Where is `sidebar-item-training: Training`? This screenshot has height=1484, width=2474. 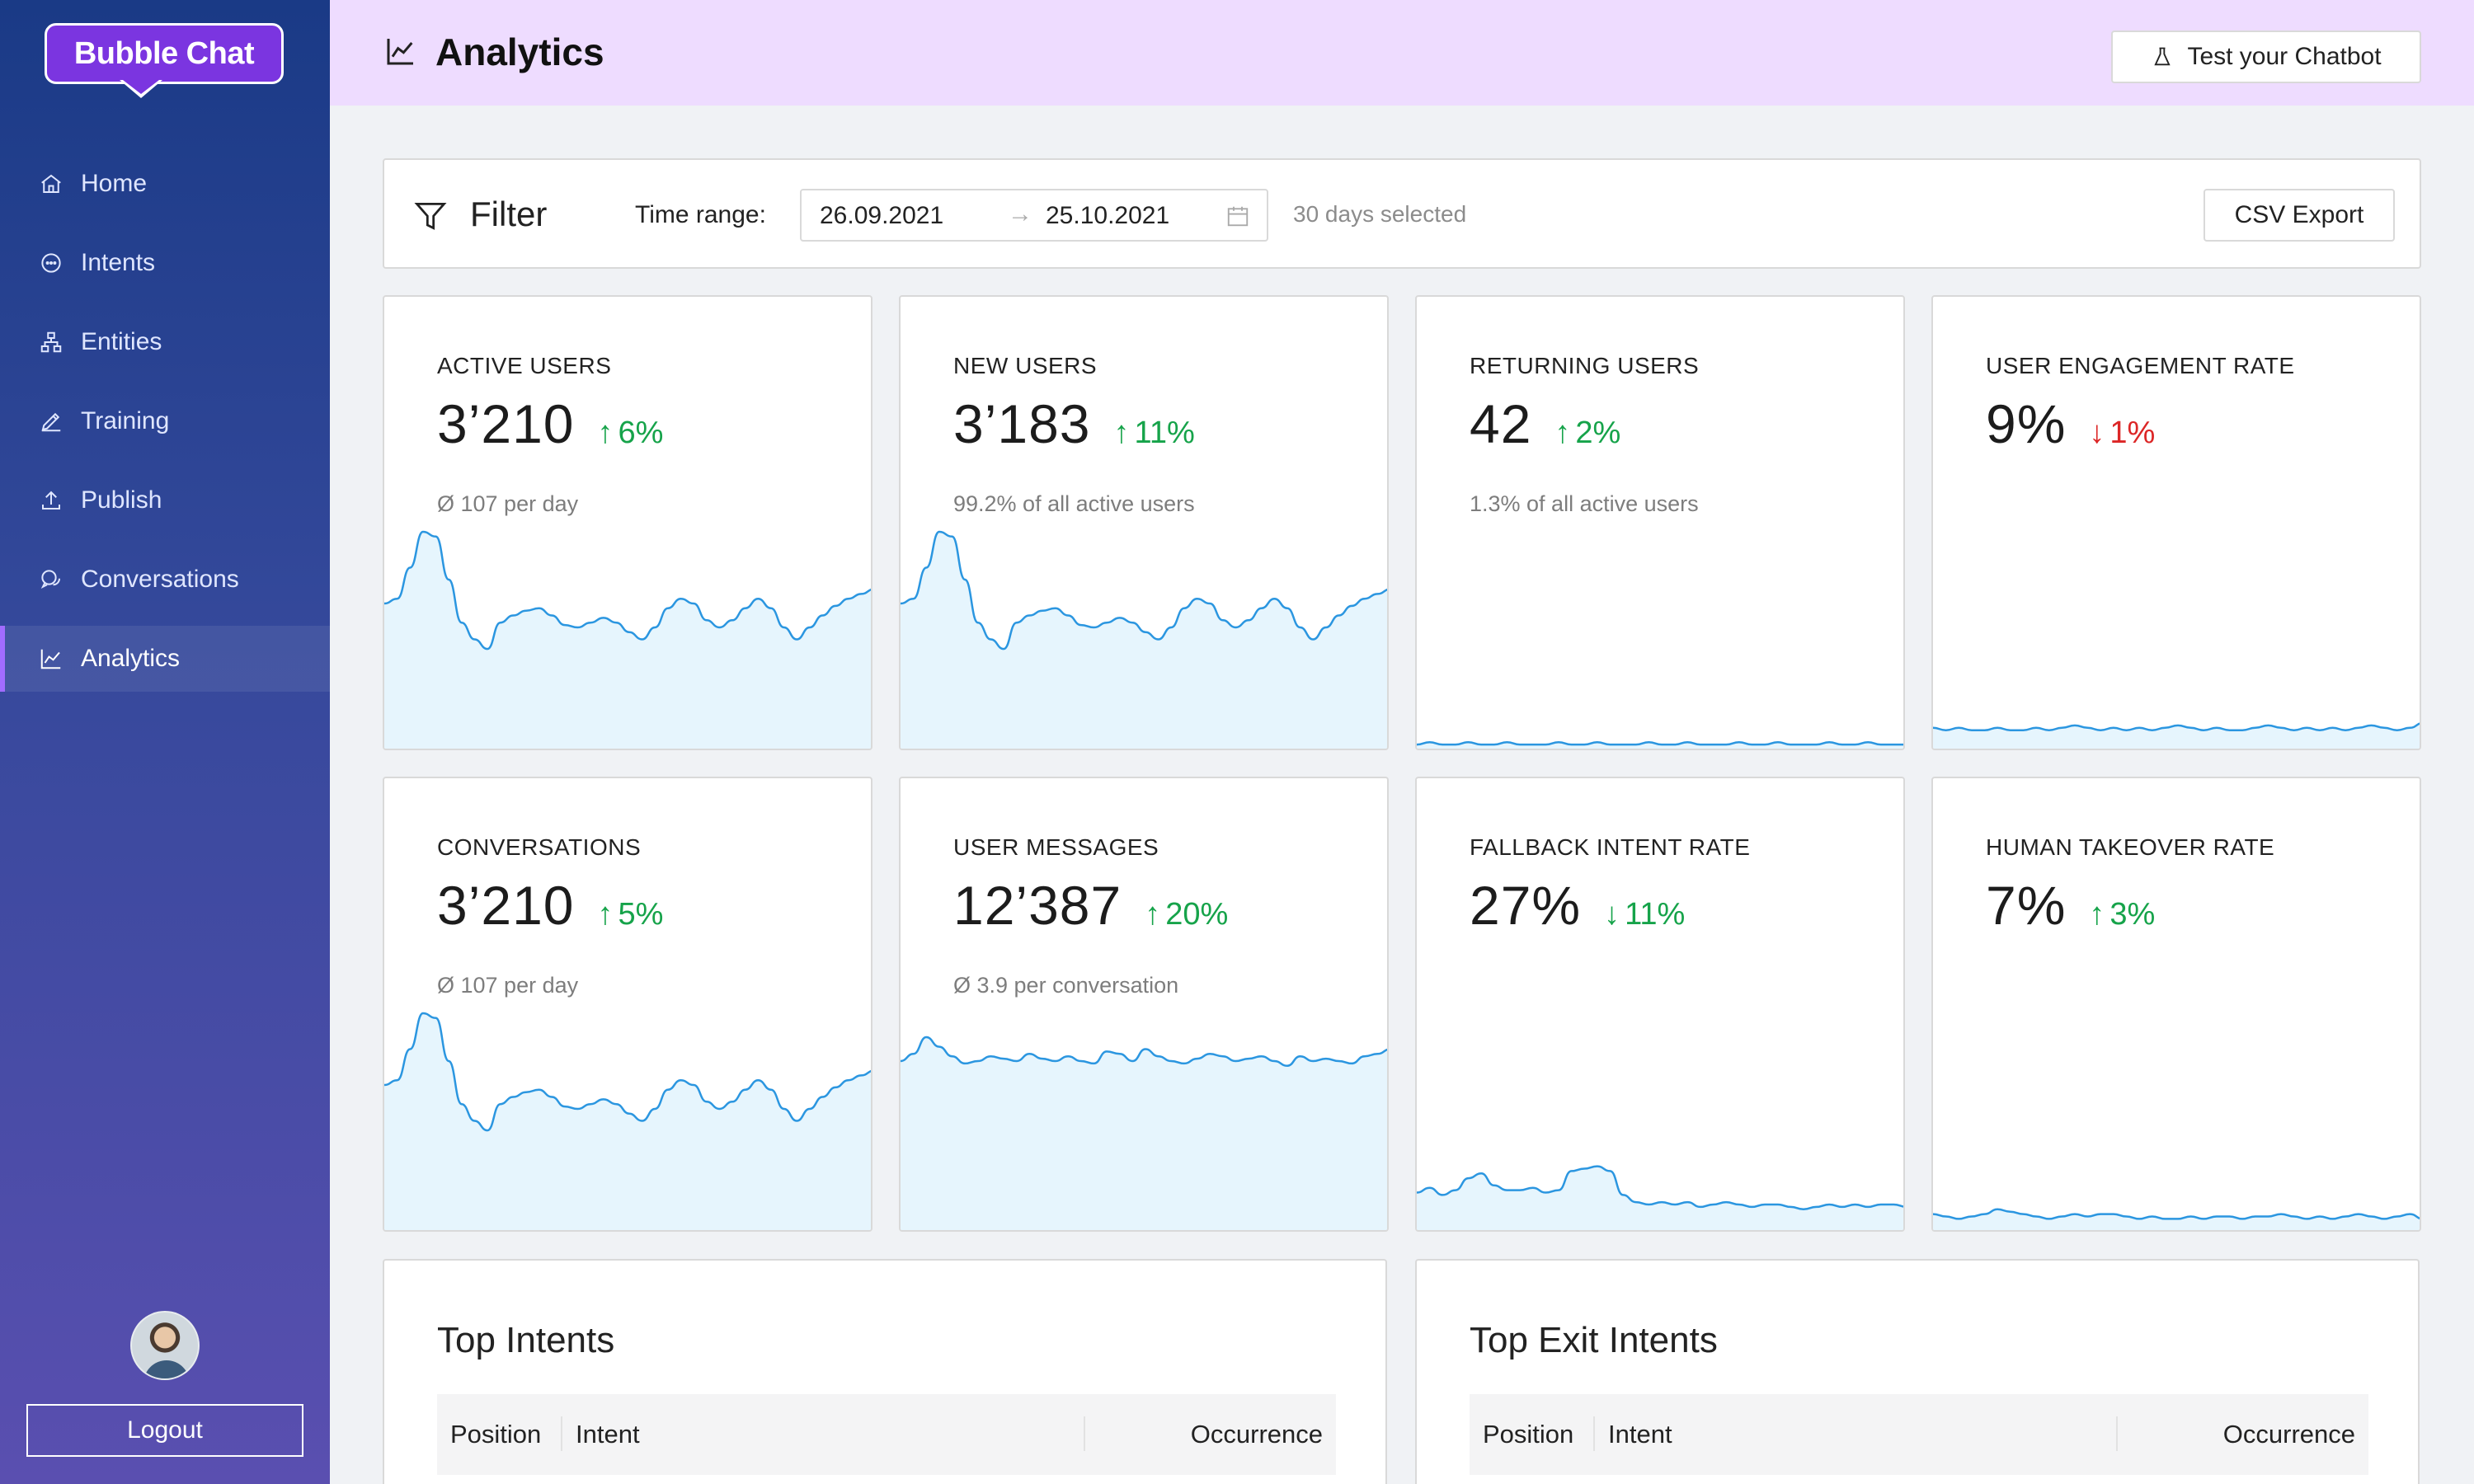
sidebar-item-training: Training is located at coordinates (165, 421).